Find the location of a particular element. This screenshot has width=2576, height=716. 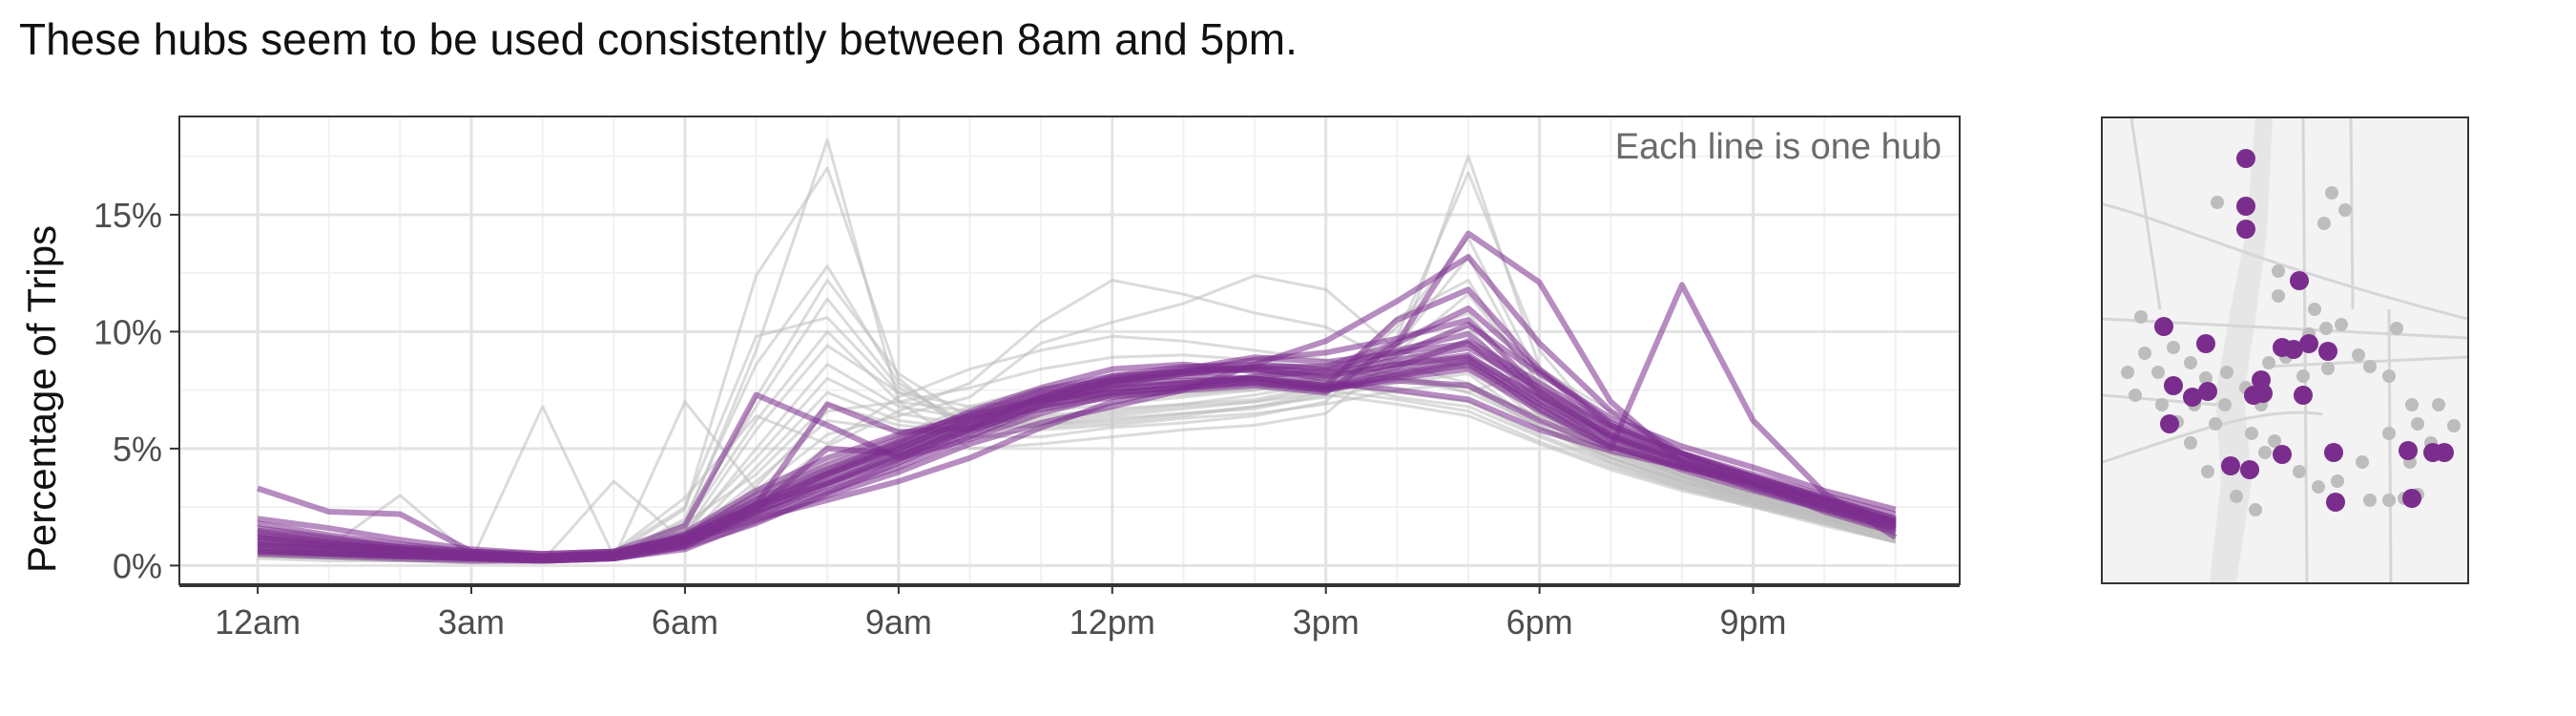

x-tick-label: 6pm is located at coordinates (1539, 622).